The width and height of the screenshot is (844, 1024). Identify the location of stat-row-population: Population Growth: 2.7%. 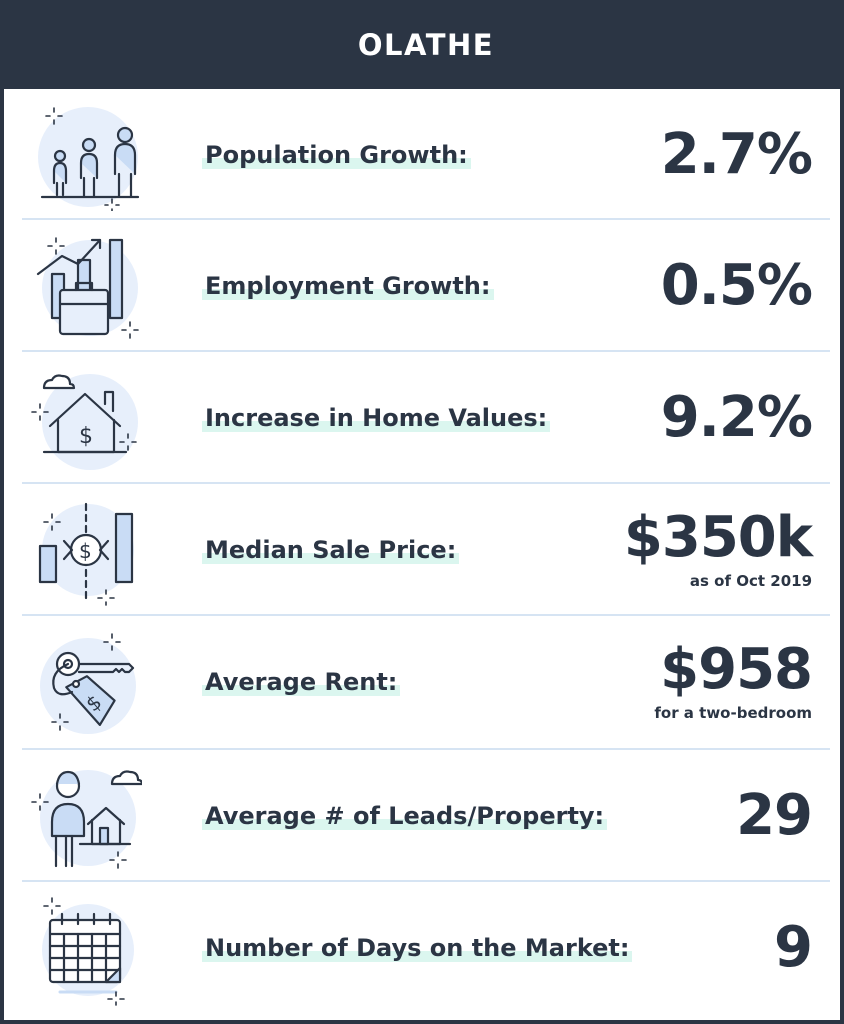
(426, 154).